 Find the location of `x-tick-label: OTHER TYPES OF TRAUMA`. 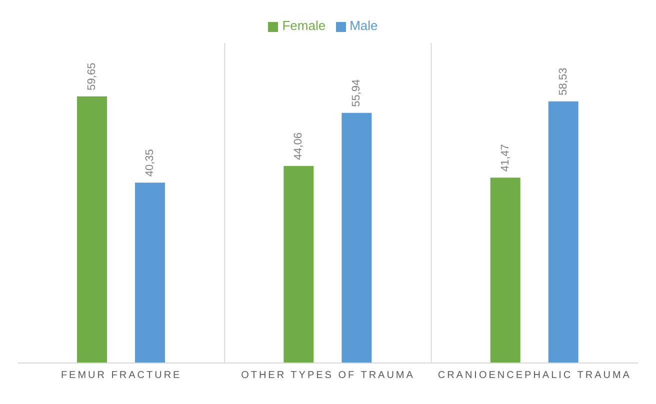

x-tick-label: OTHER TYPES OF TRAUMA is located at coordinates (328, 376).